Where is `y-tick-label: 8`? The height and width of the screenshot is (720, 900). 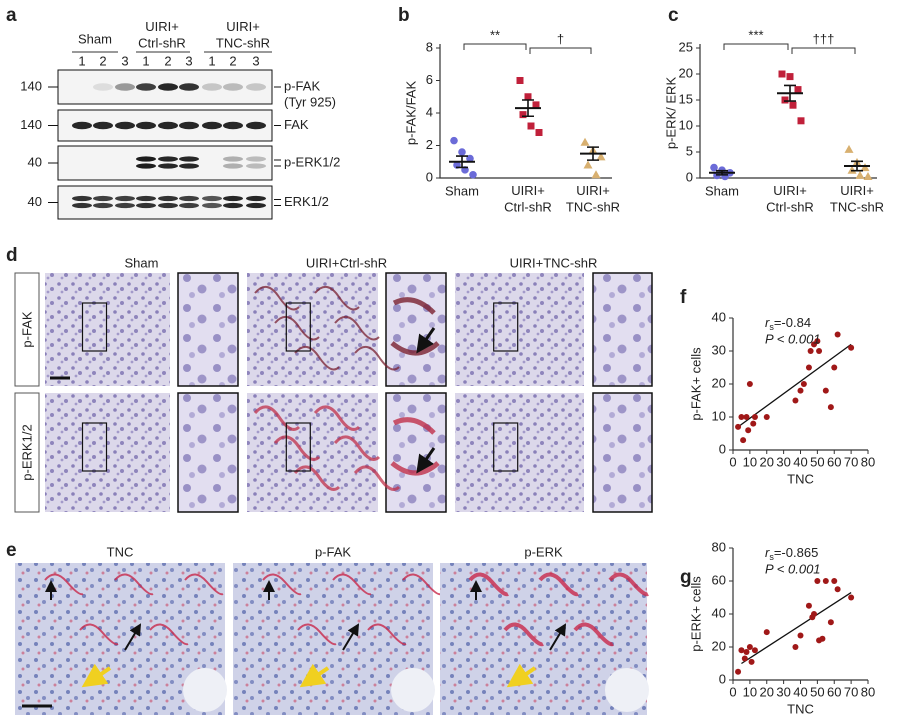
y-tick-label: 8 is located at coordinates (429, 46).